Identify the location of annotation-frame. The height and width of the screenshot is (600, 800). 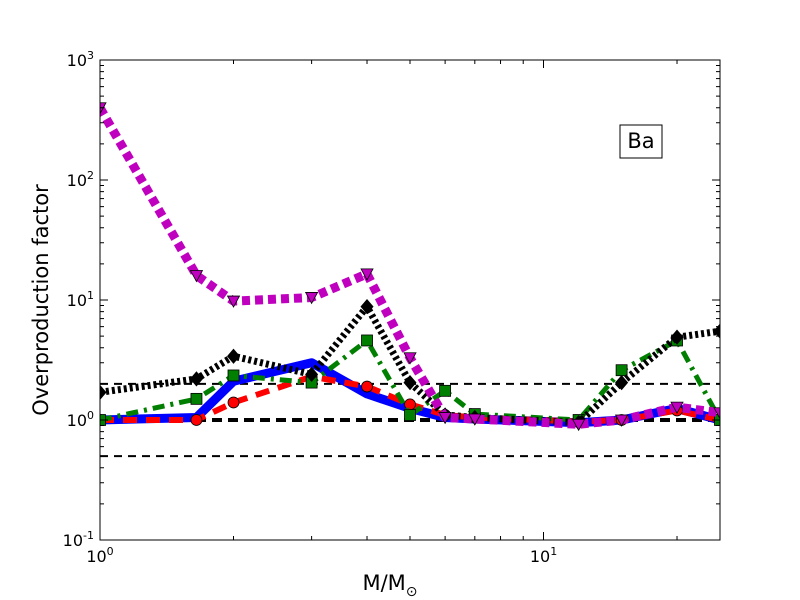
(641, 141).